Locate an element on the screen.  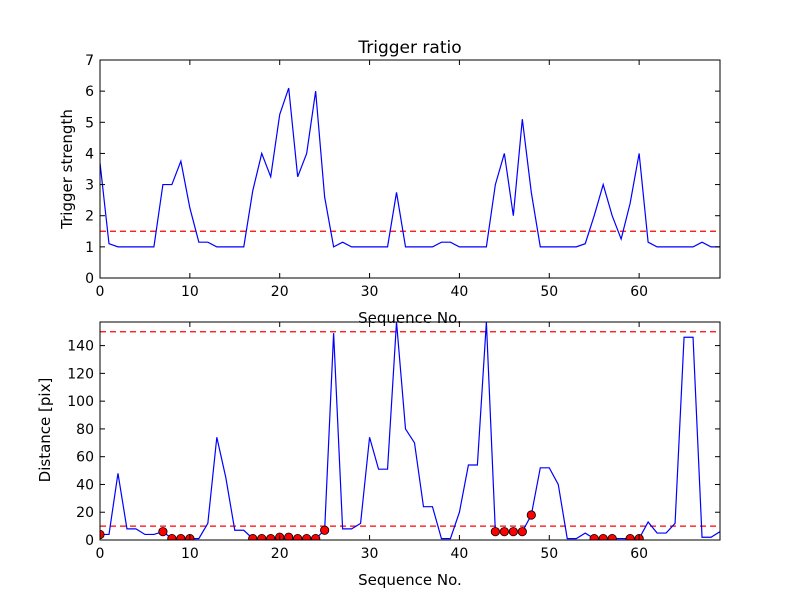
top-plot-y-tick-label: 6 is located at coordinates (89, 92).